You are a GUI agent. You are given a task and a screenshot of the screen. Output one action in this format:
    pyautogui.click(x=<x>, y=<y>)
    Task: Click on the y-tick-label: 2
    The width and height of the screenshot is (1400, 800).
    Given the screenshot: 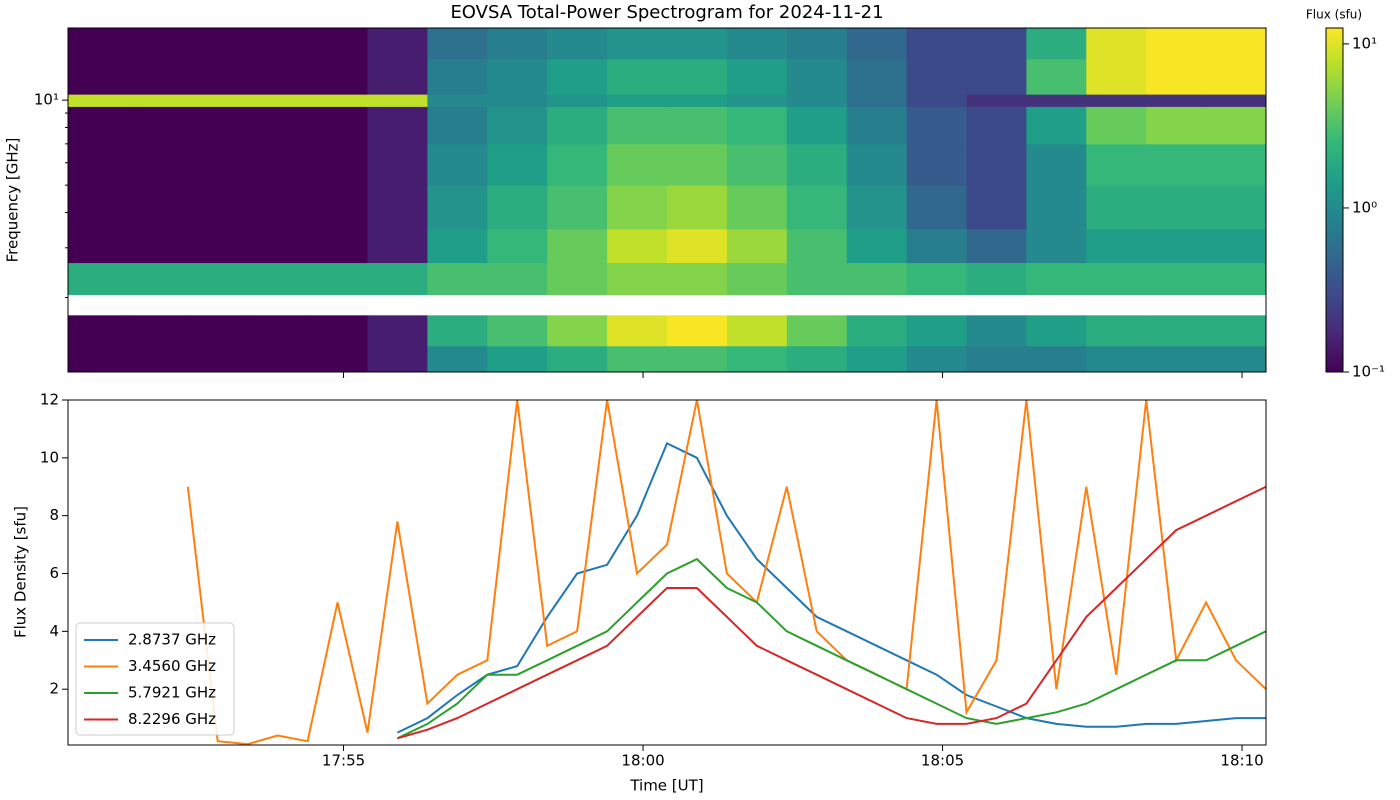 What is the action you would take?
    pyautogui.click(x=54, y=689)
    